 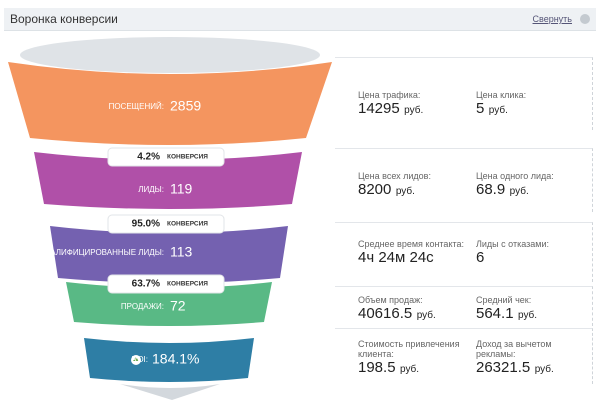 I want to click on conversion-value: 95.0%, so click(x=146, y=224).